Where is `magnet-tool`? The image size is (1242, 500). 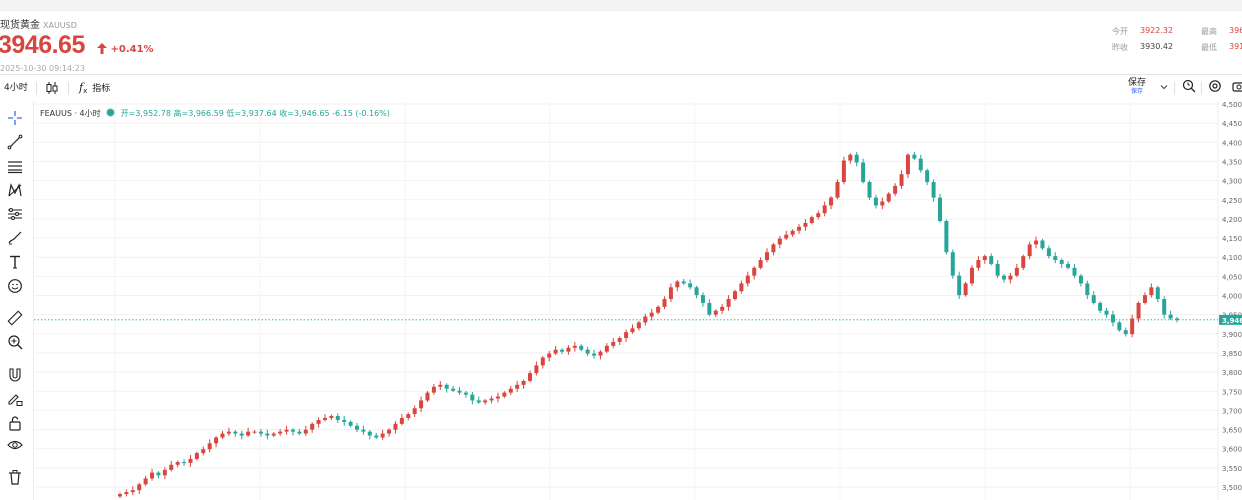
magnet-tool is located at coordinates (15, 375).